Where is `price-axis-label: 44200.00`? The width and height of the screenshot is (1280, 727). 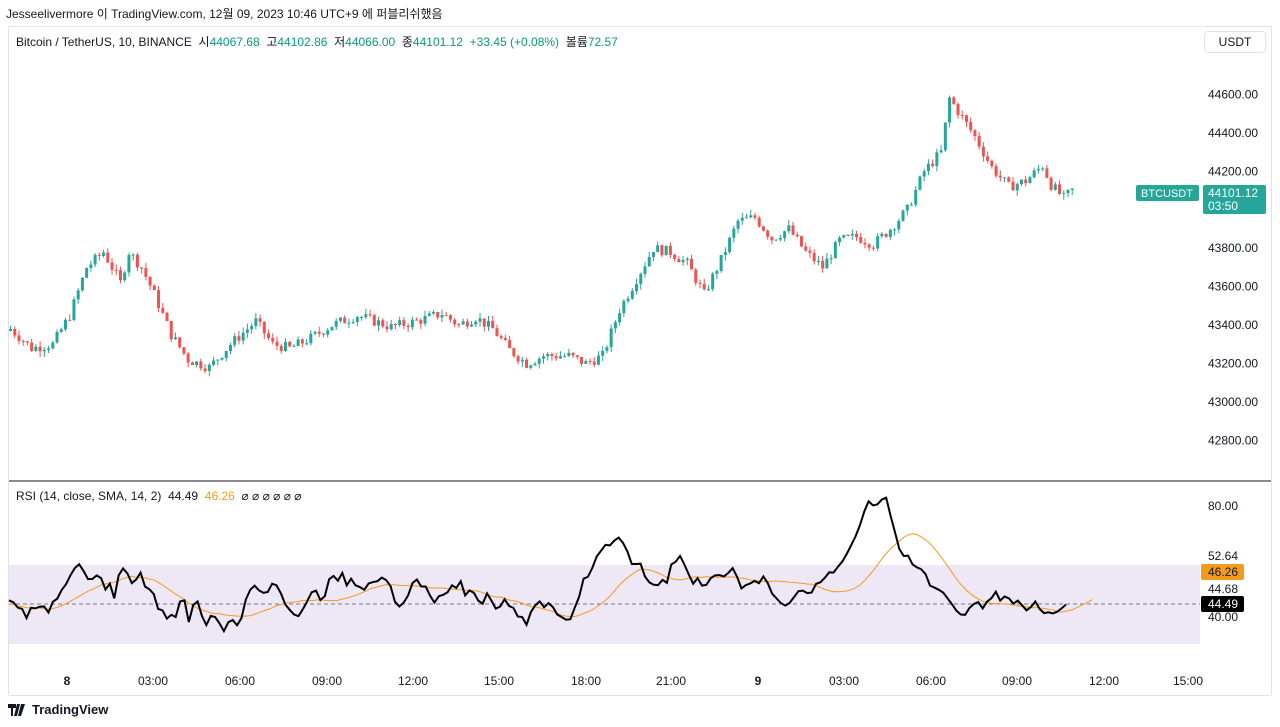
price-axis-label: 44200.00 is located at coordinates (1233, 171).